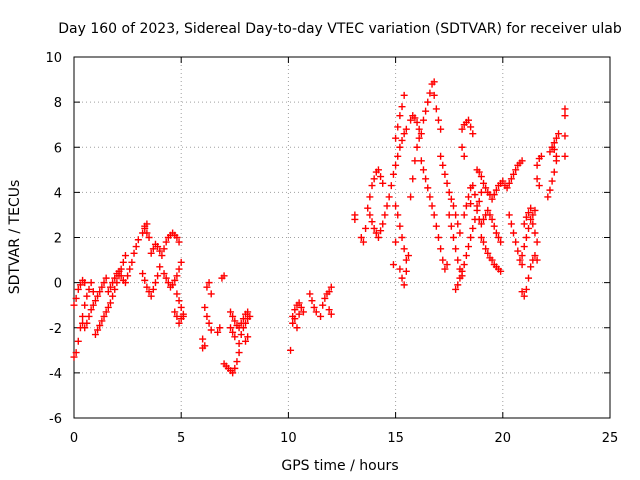  Describe the element at coordinates (503, 438) in the screenshot. I see `x-tick-label: 20` at that location.